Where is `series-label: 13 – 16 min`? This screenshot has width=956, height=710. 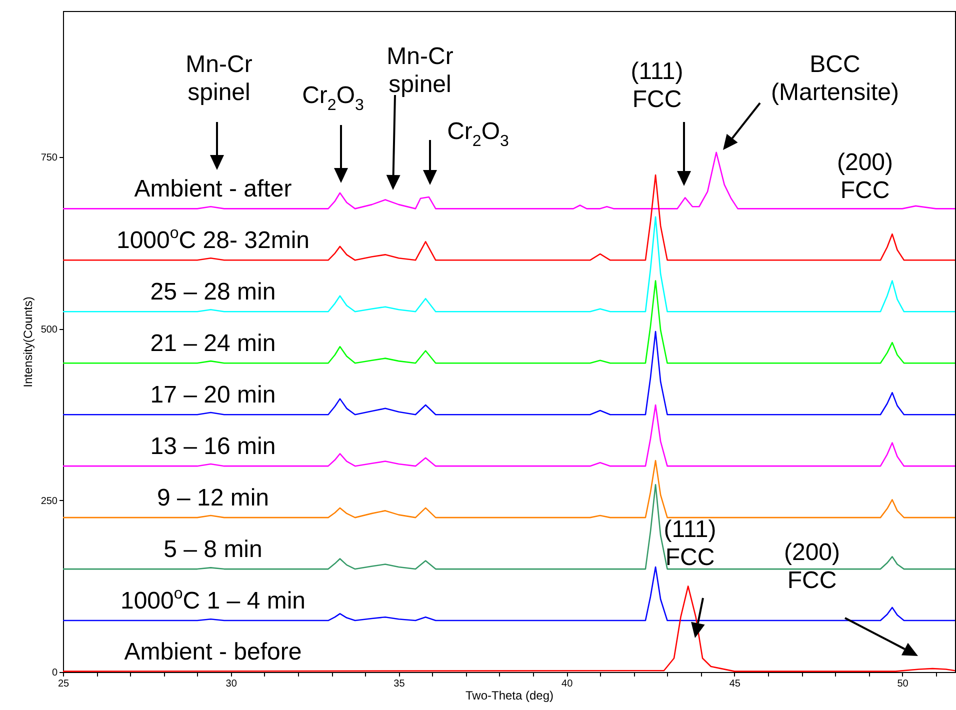
series-label: 13 – 16 min is located at coordinates (213, 446).